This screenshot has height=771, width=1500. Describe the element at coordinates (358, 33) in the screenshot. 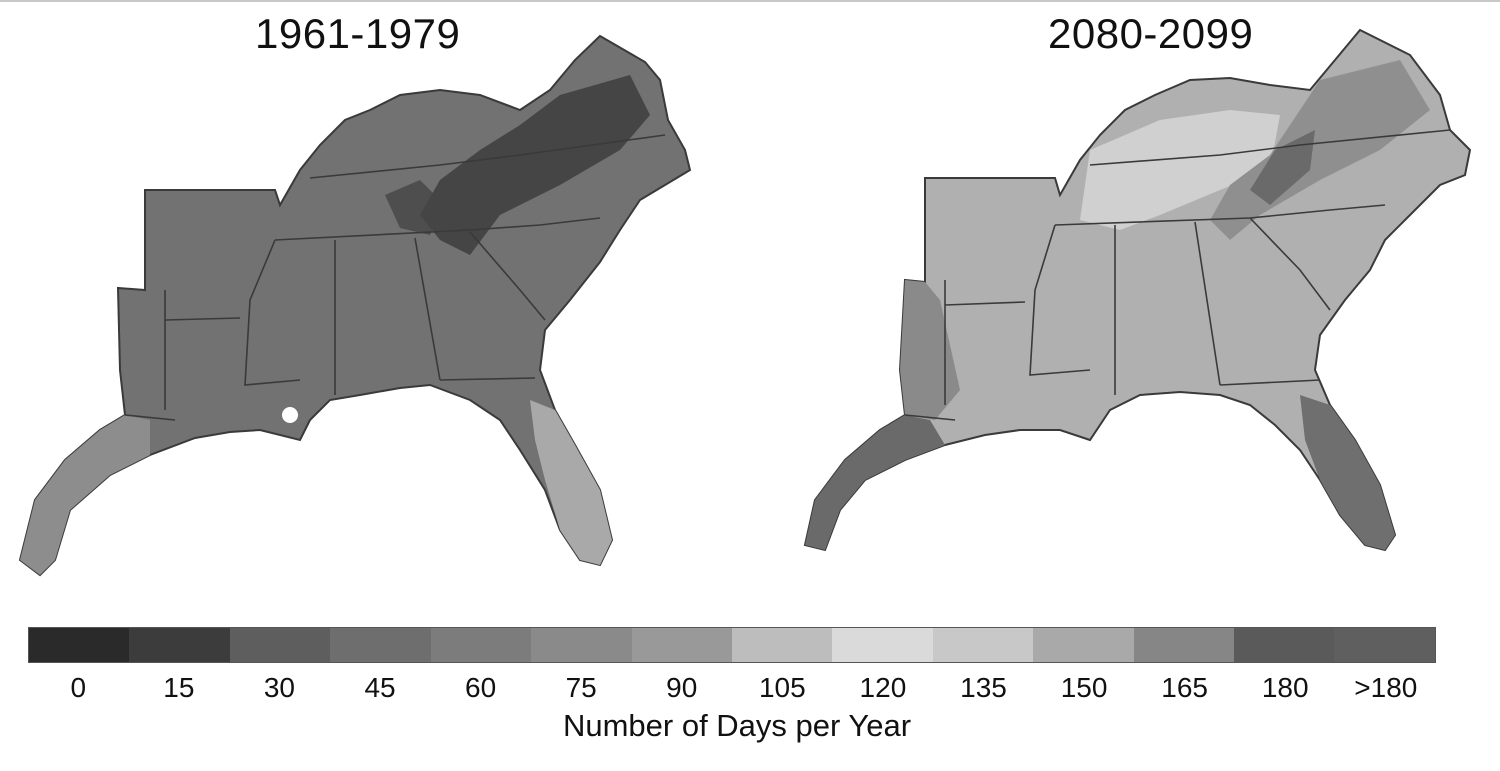

I see `left-map-title: 1961-1979` at that location.